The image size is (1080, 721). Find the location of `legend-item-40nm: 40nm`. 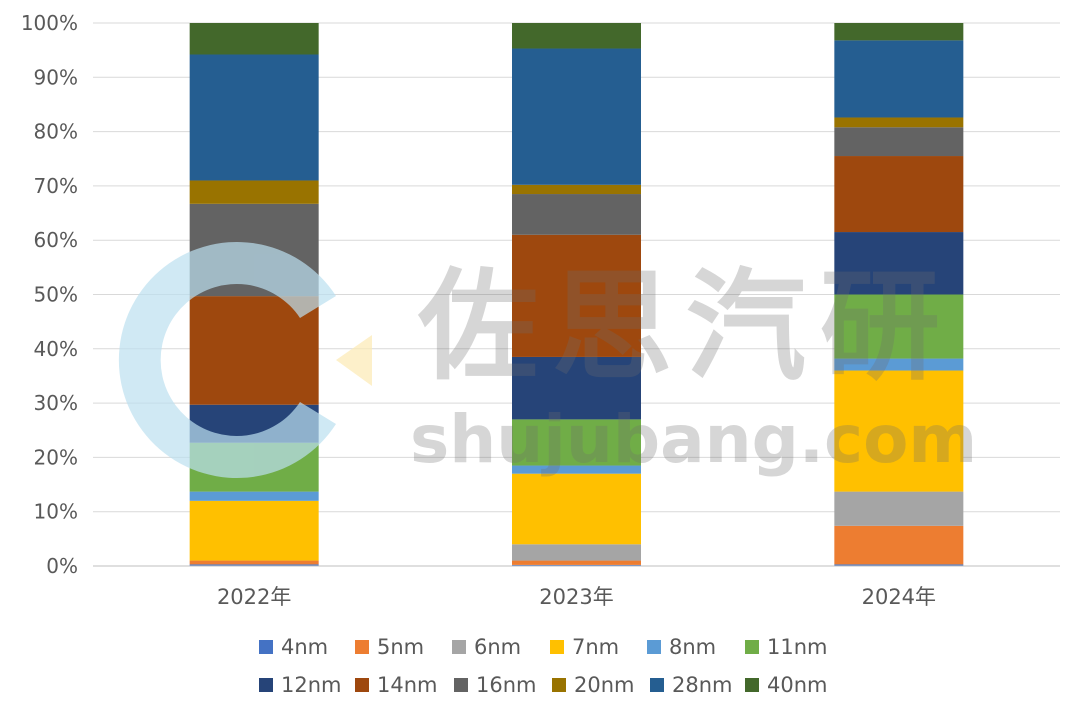

legend-item-40nm: 40nm is located at coordinates (786, 685).